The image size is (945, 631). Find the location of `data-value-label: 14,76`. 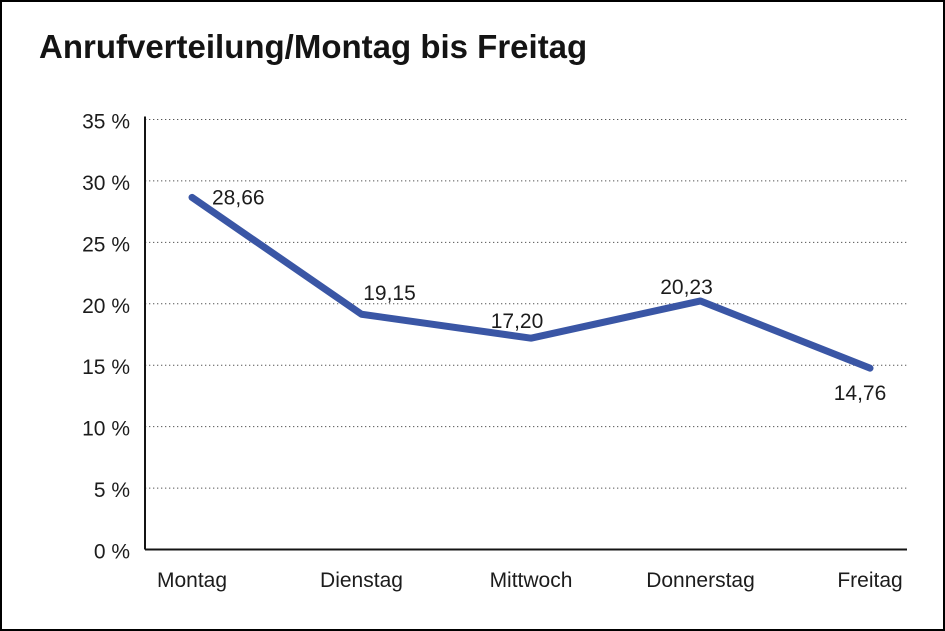

data-value-label: 14,76 is located at coordinates (860, 393).